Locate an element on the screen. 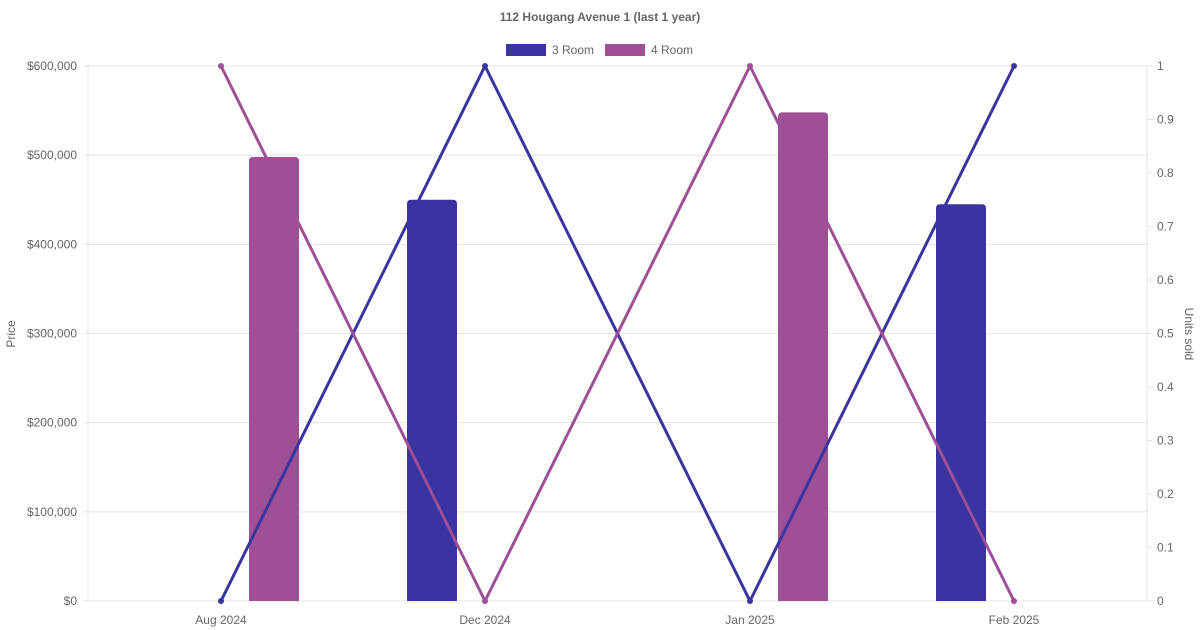 The height and width of the screenshot is (630, 1200). legend-item-3-room: 3 Room is located at coordinates (550, 50).